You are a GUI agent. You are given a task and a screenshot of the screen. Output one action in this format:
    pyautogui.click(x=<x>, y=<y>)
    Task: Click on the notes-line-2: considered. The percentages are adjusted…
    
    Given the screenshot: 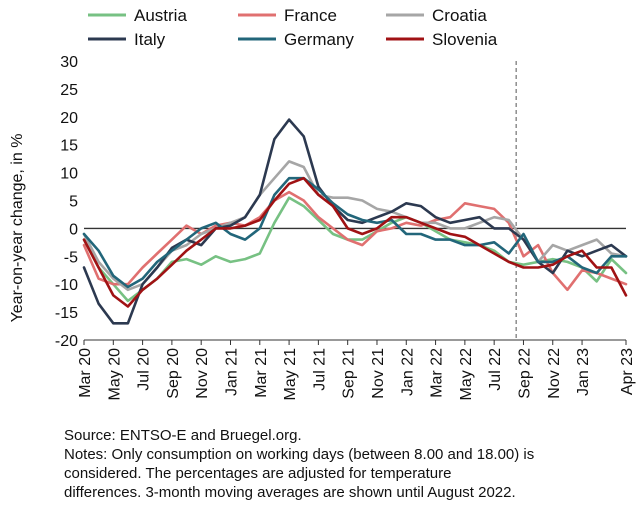 What is the action you would take?
    pyautogui.click(x=258, y=473)
    